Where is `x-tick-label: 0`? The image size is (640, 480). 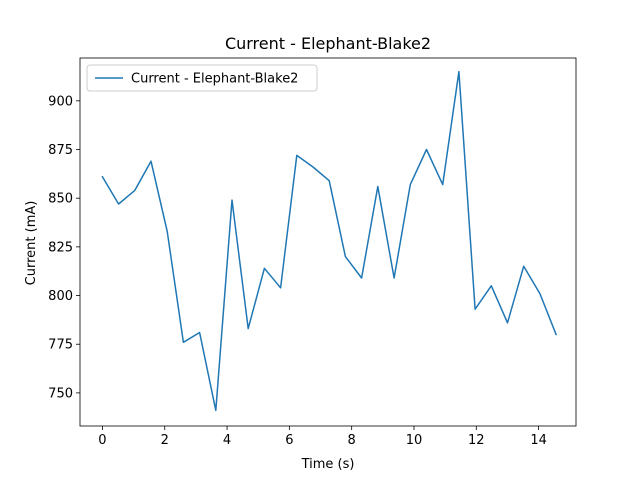 x-tick-label: 0 is located at coordinates (102, 440).